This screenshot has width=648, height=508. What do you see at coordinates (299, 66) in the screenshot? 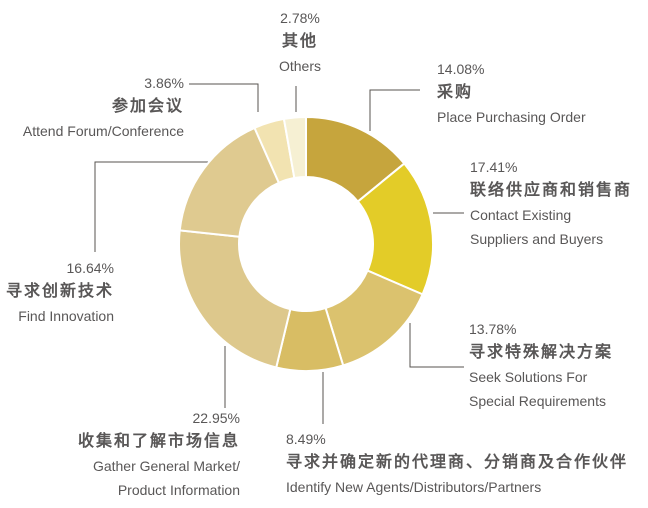
I see `label-en: Others` at bounding box center [299, 66].